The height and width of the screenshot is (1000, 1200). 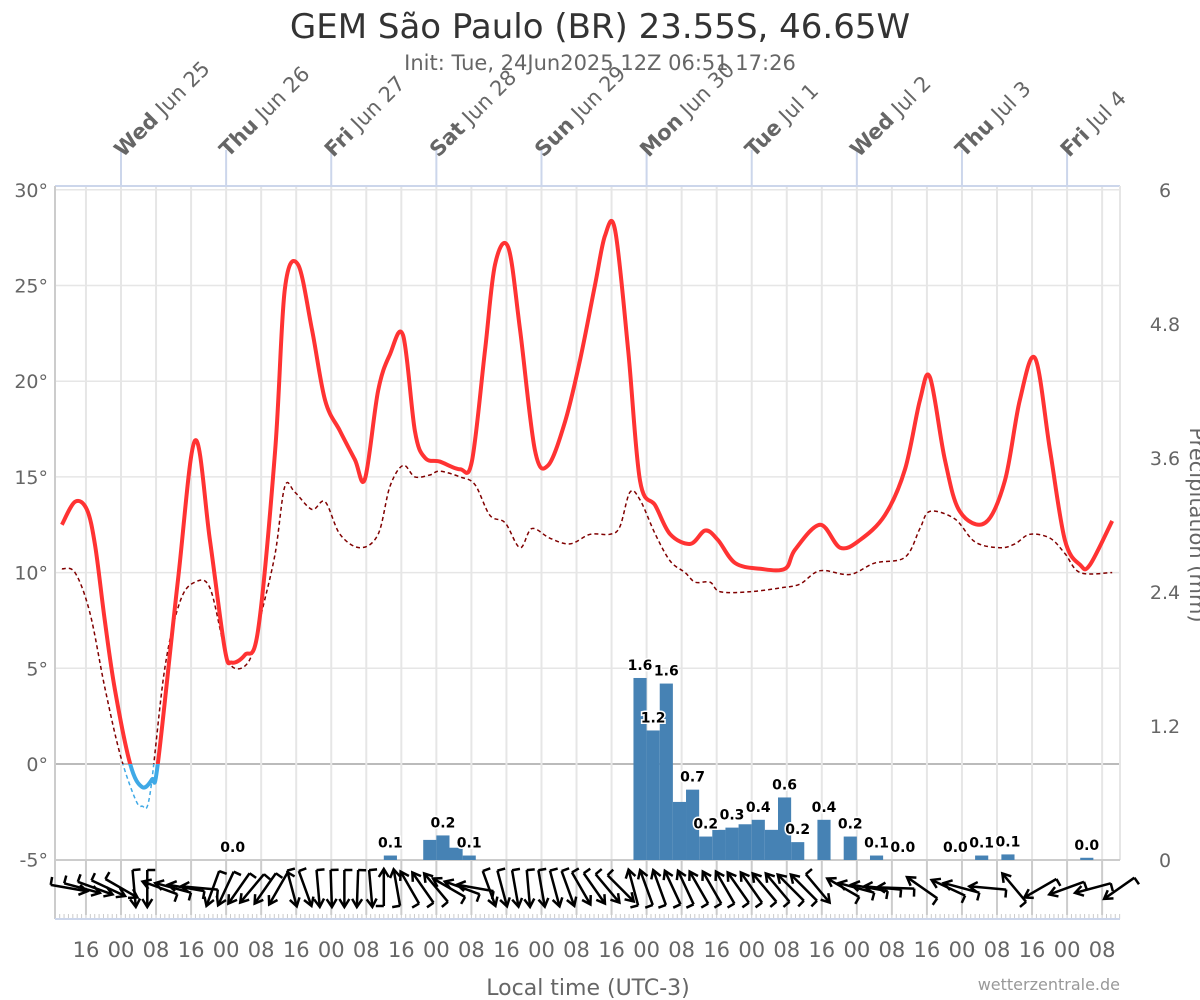 What do you see at coordinates (469, 844) in the screenshot?
I see `precip-value-label: 0.1` at bounding box center [469, 844].